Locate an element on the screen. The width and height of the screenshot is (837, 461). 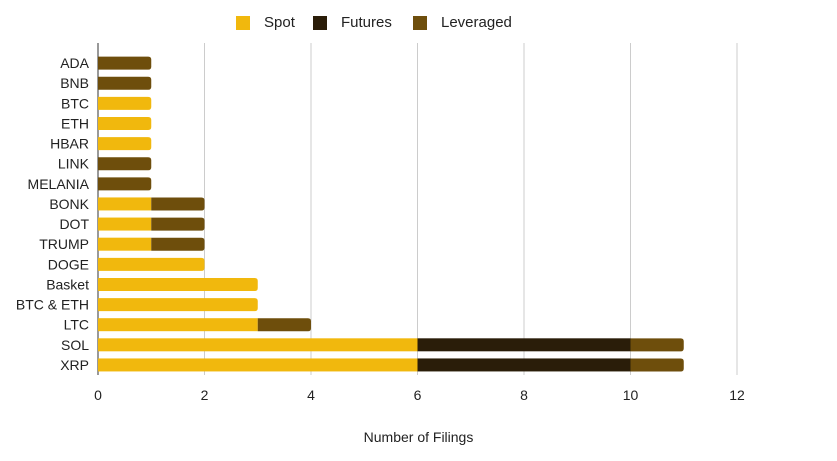
x-tick-label: 12 is located at coordinates (737, 395).